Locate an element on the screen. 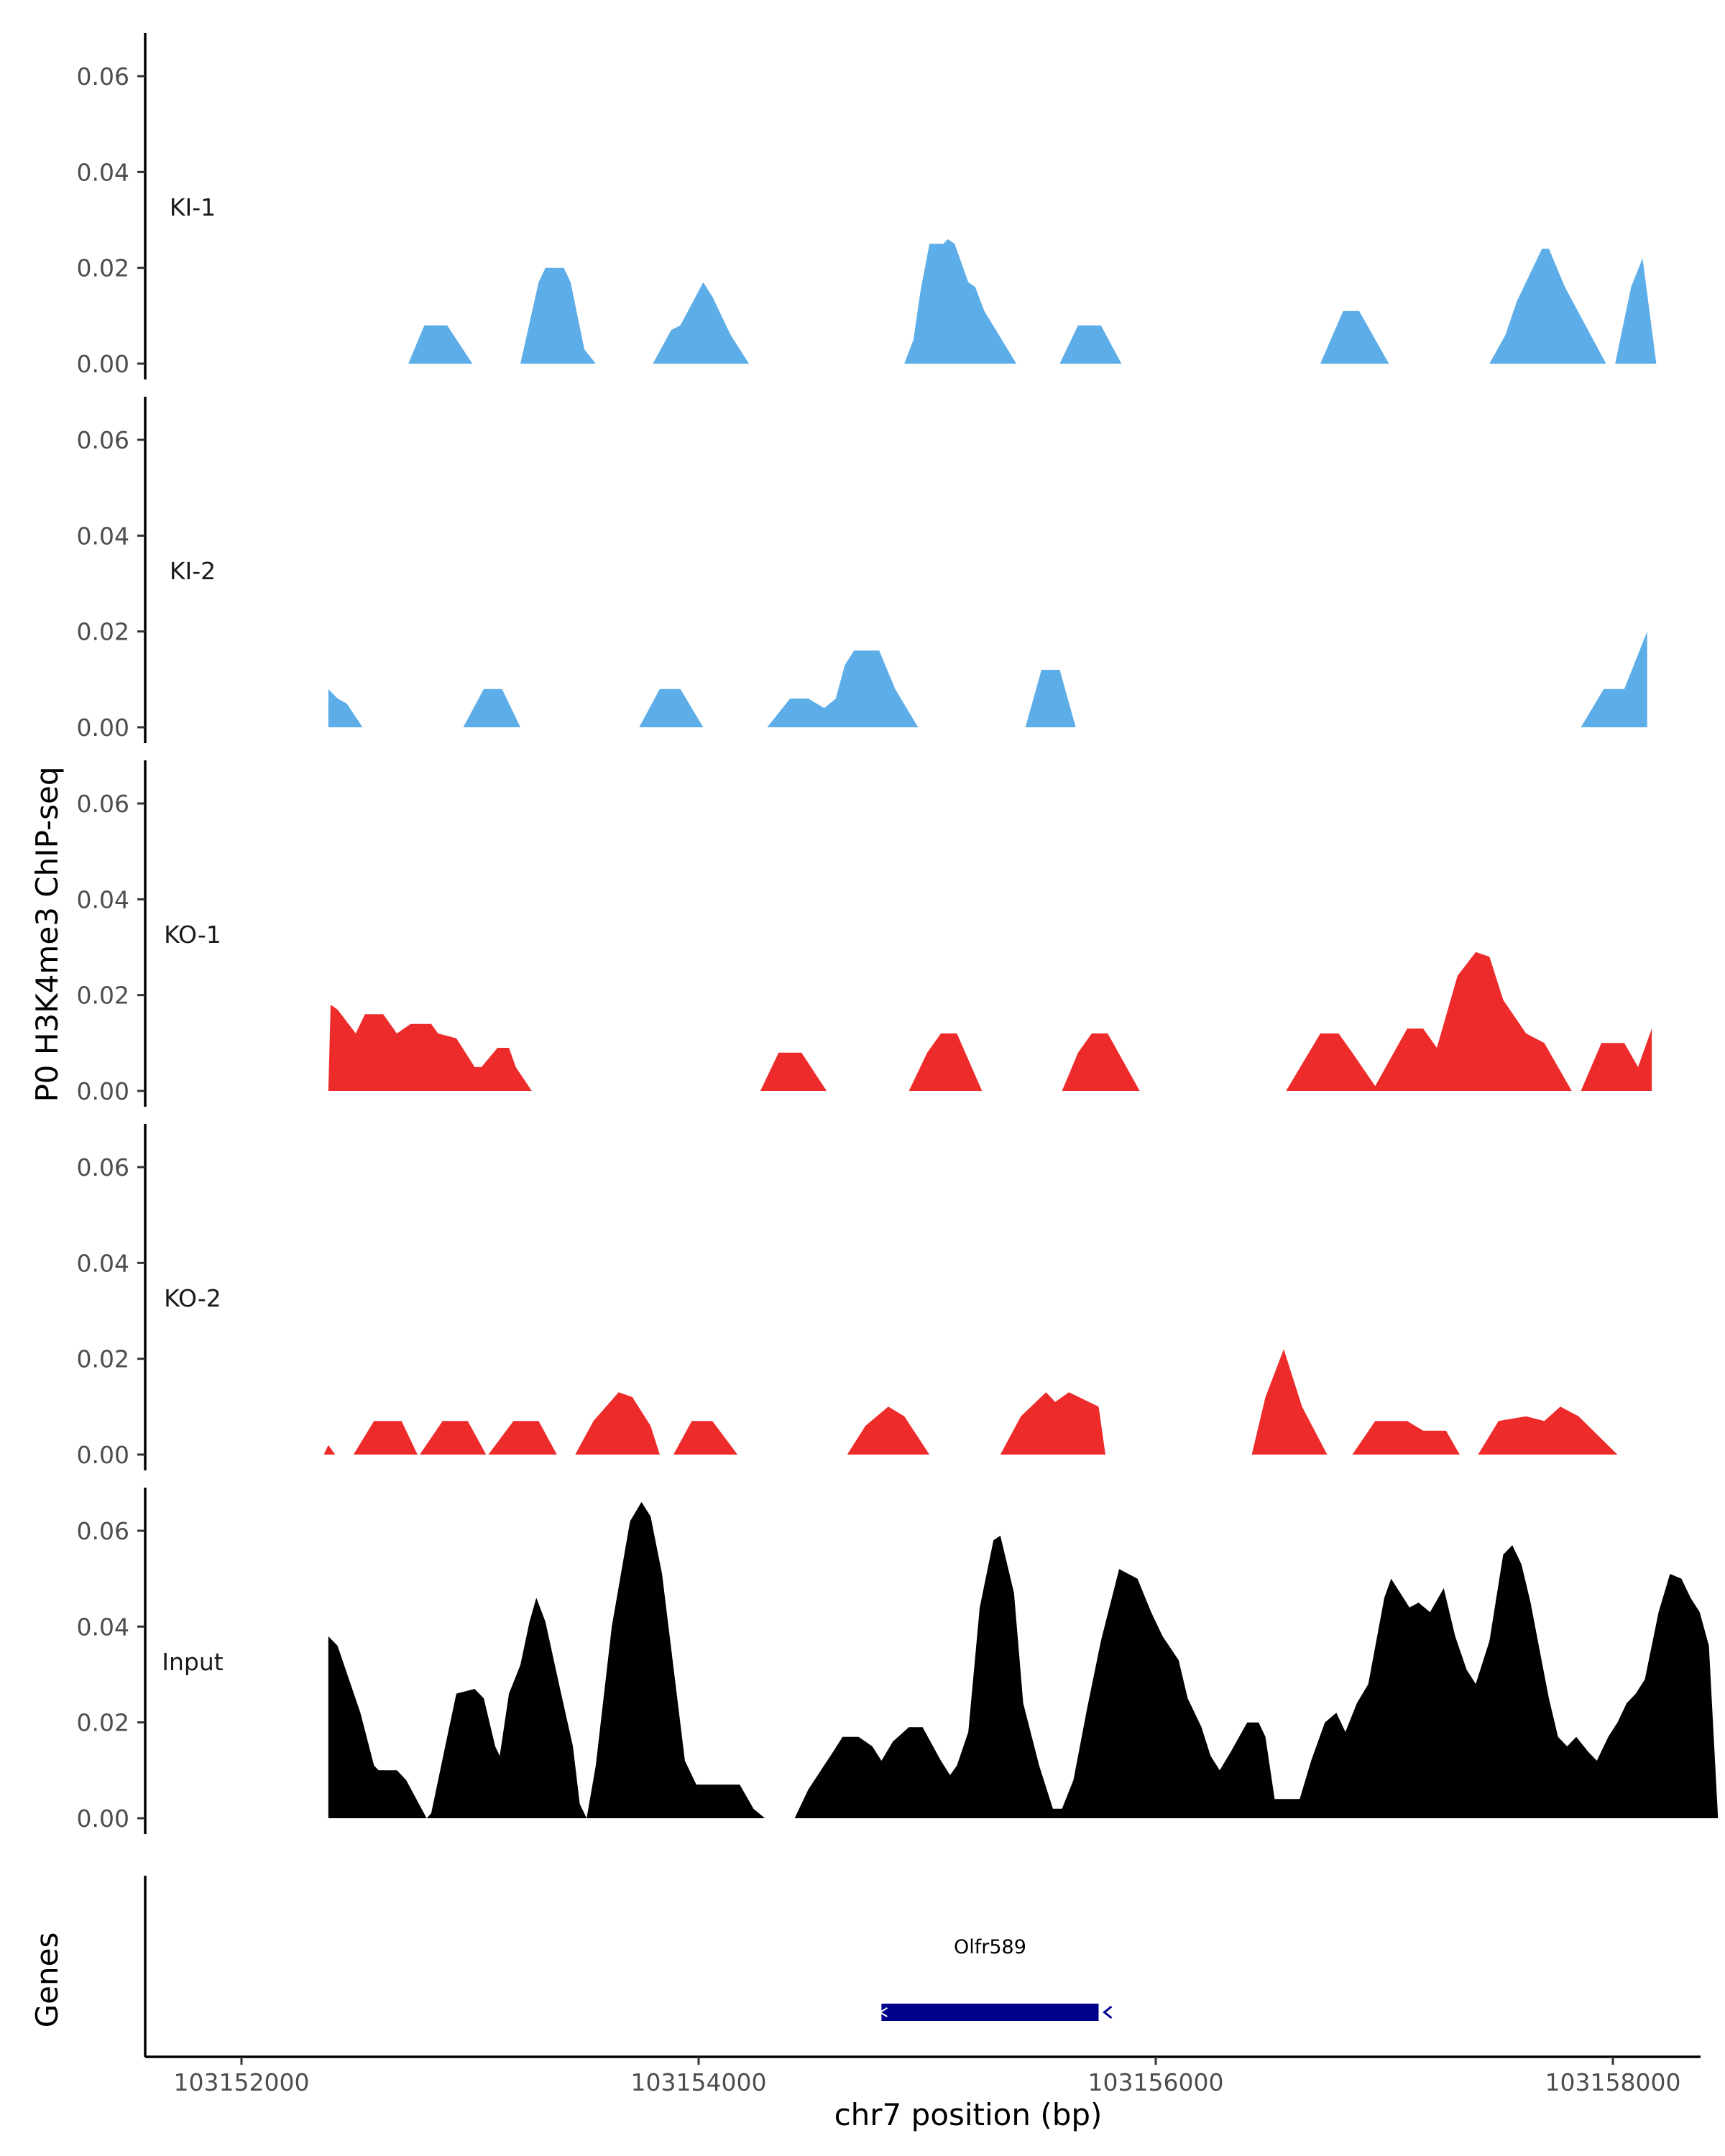 This screenshot has width=1725, height=2156. y-axis-title: P0 H3K4me3 ChIP-seq is located at coordinates (47, 934).